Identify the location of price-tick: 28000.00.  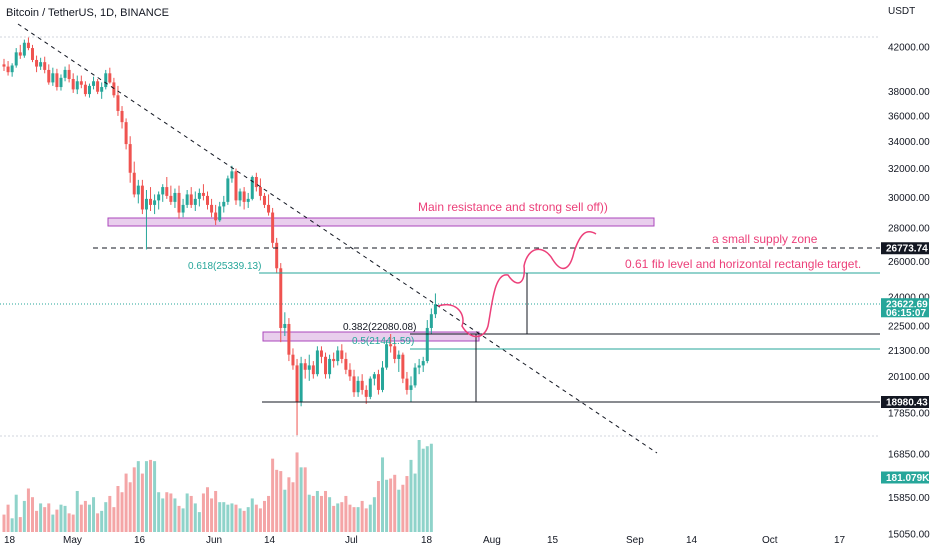
(909, 229).